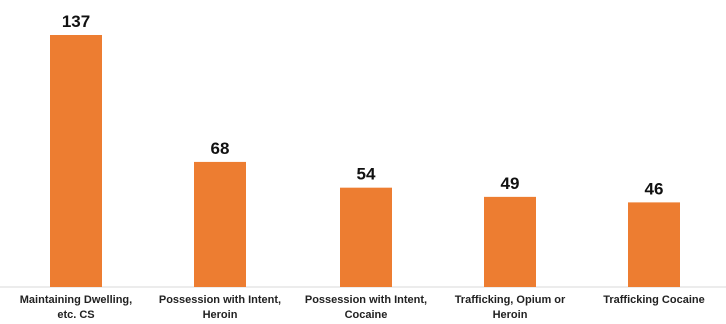 The height and width of the screenshot is (324, 726). What do you see at coordinates (510, 300) in the screenshot?
I see `category-label-4-line-1: Trafficking, Opium or` at bounding box center [510, 300].